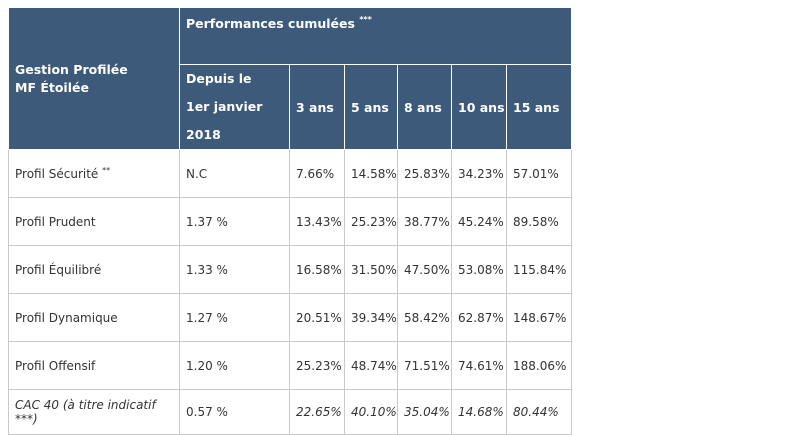 This screenshot has width=790, height=435. Describe the element at coordinates (424, 412) in the screenshot. I see `value-cell: 35.04%` at that location.